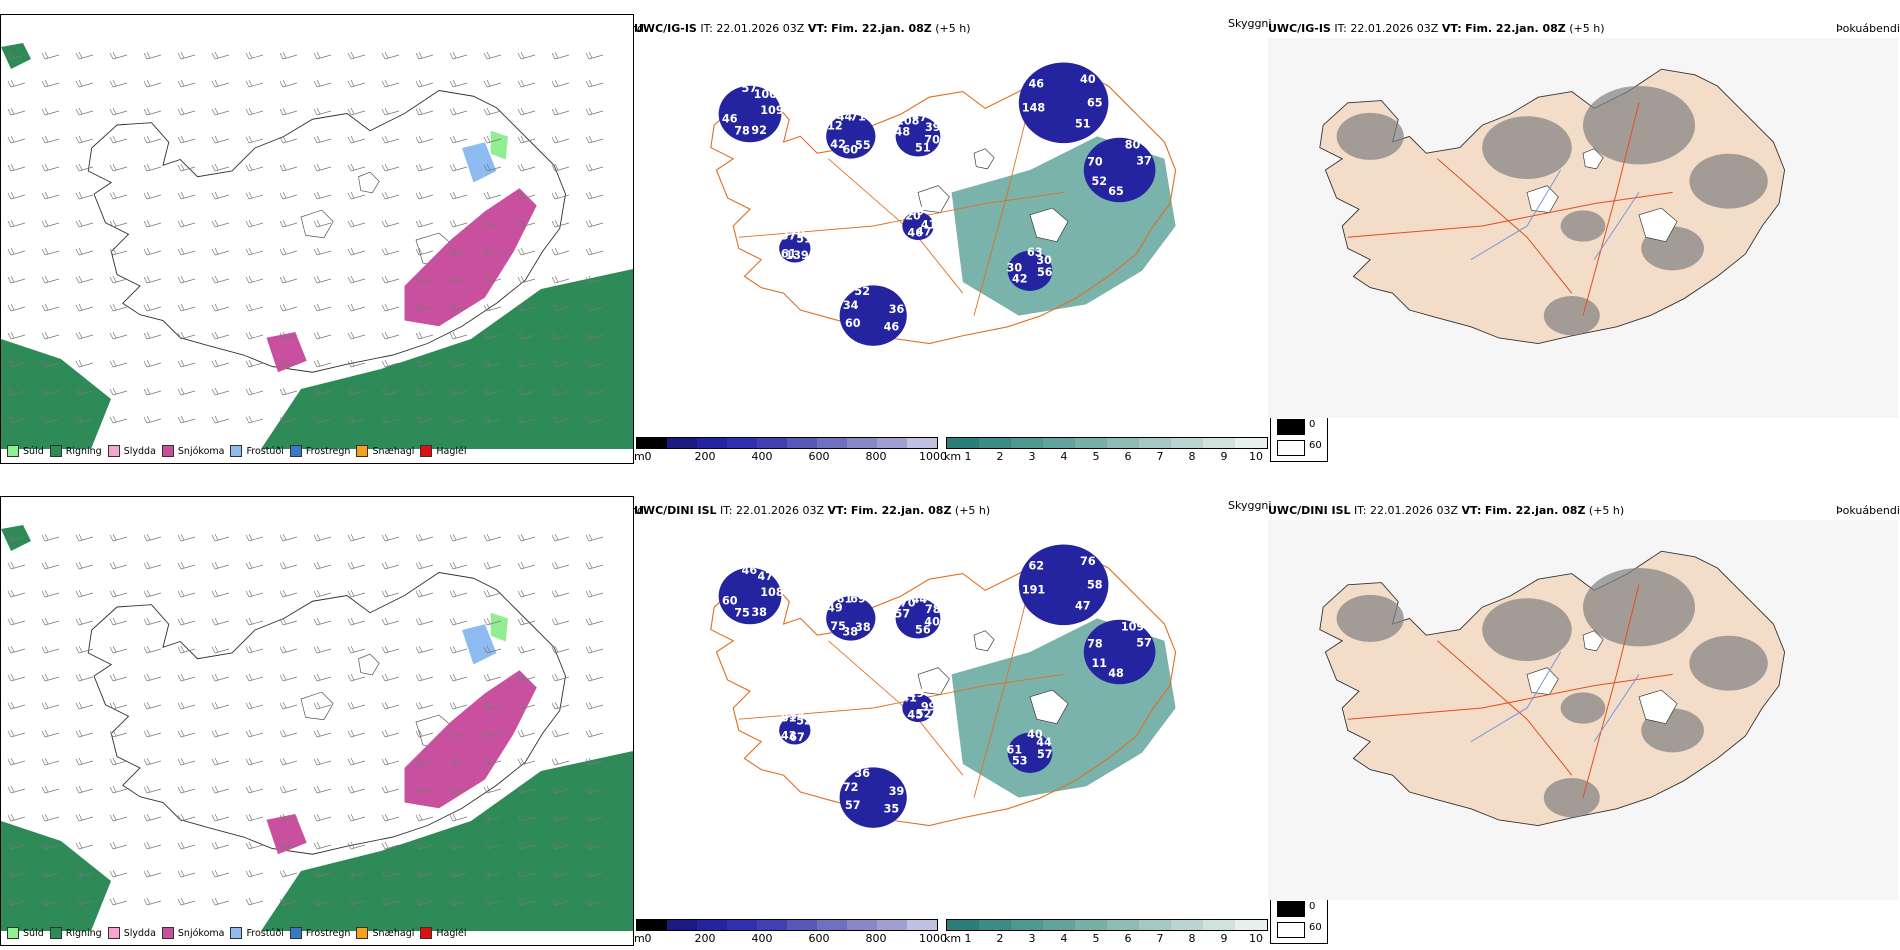  What do you see at coordinates (1133, 627) in the screenshot?
I see `cloudbase-value: 109` at bounding box center [1133, 627].